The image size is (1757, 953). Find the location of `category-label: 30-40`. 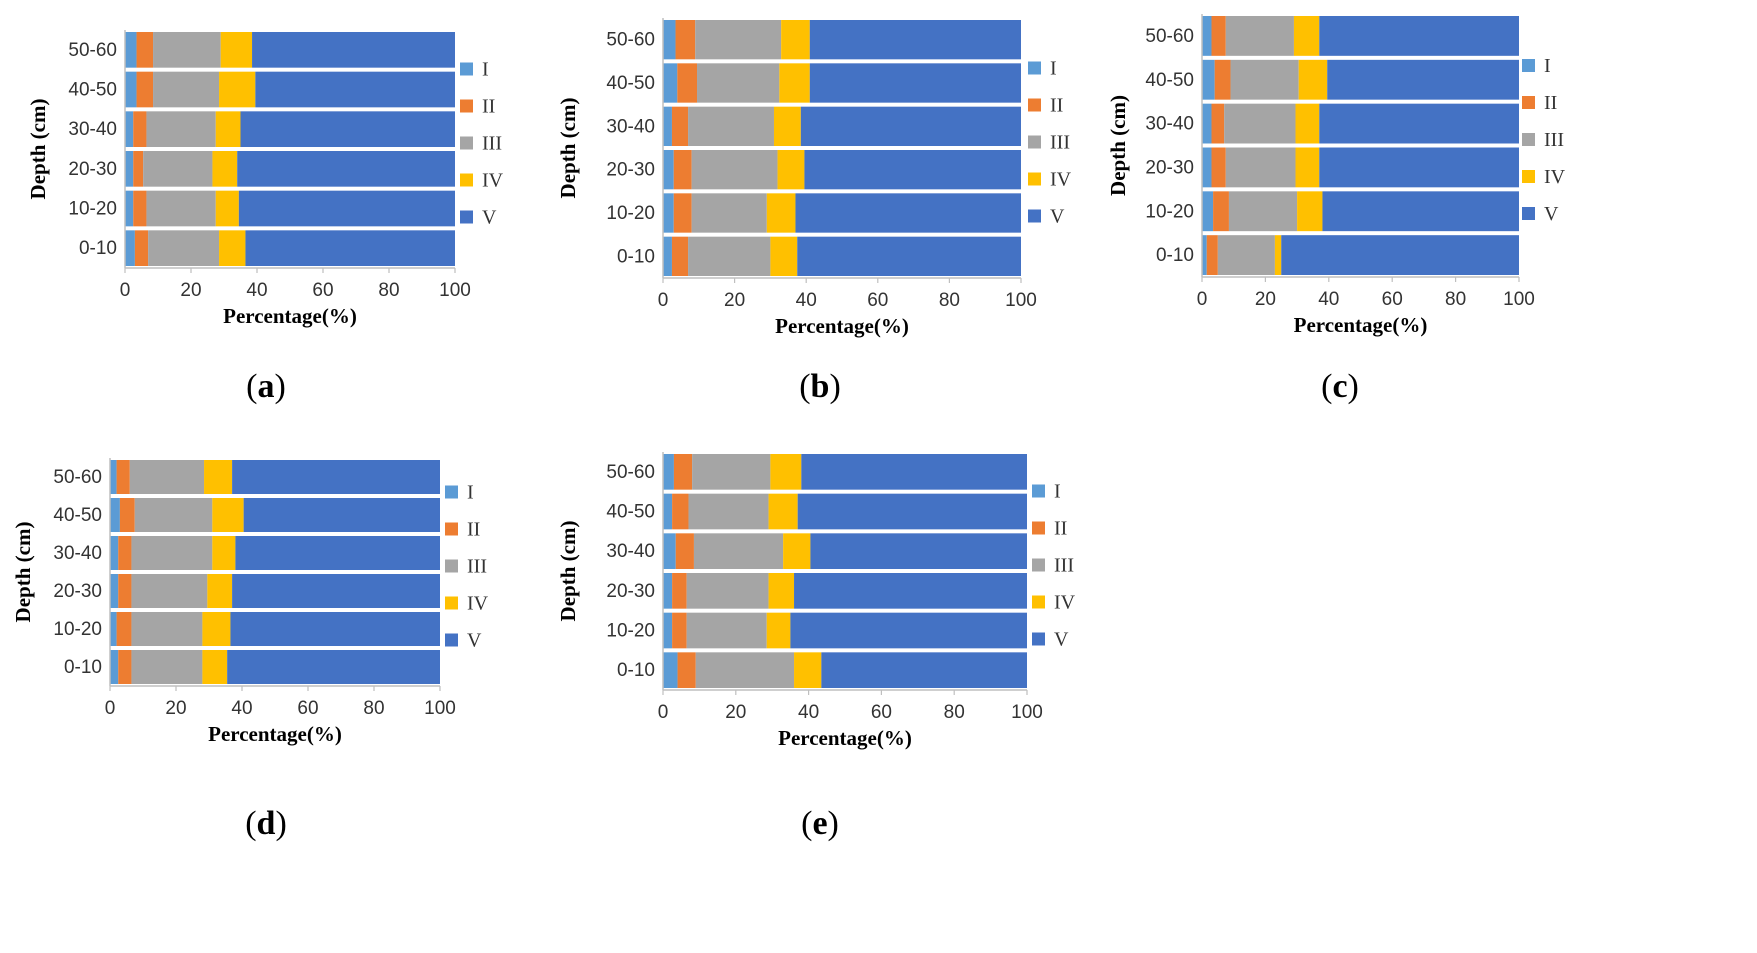

category-label: 30-40 is located at coordinates (77, 553).